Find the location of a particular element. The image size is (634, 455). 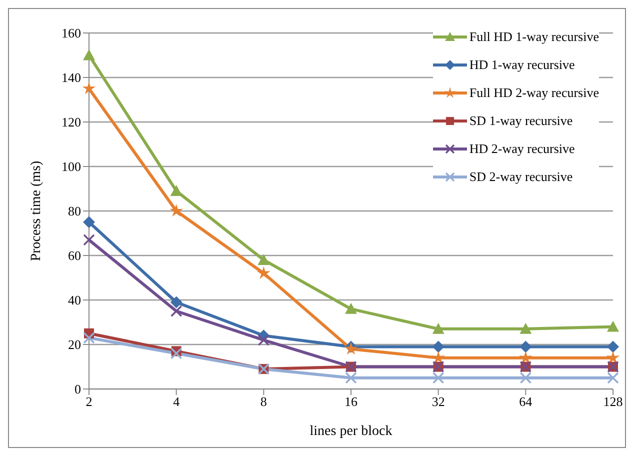

y-tick-label: 0 is located at coordinates (77, 389).